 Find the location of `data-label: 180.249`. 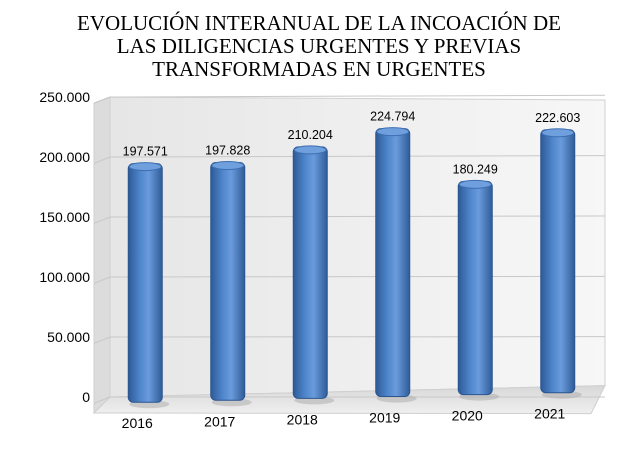

data-label: 180.249 is located at coordinates (475, 169).